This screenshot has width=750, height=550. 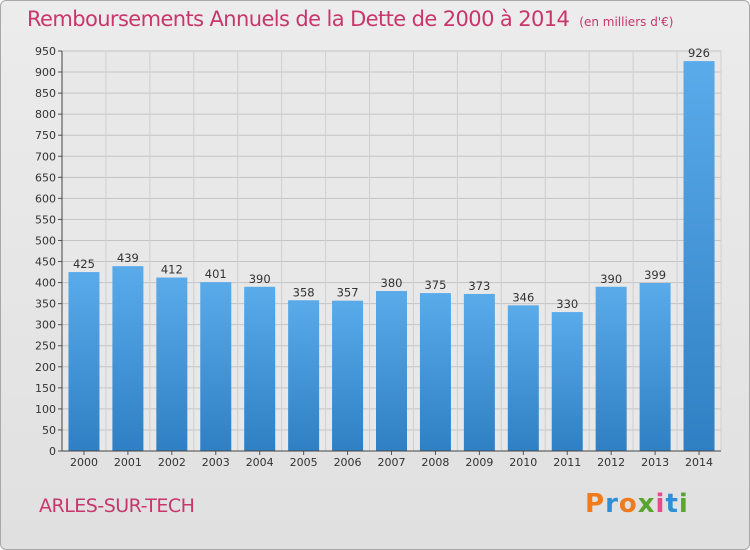 What do you see at coordinates (260, 462) in the screenshot?
I see `x-tick-label: 2004` at bounding box center [260, 462].